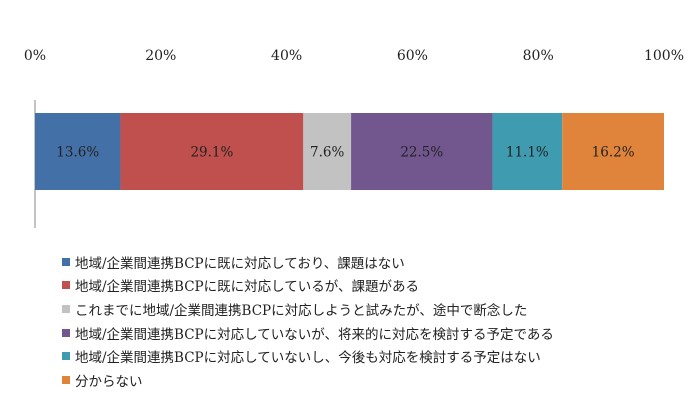 The image size is (700, 420). I want to click on x-tick-label: 20%, so click(160, 56).